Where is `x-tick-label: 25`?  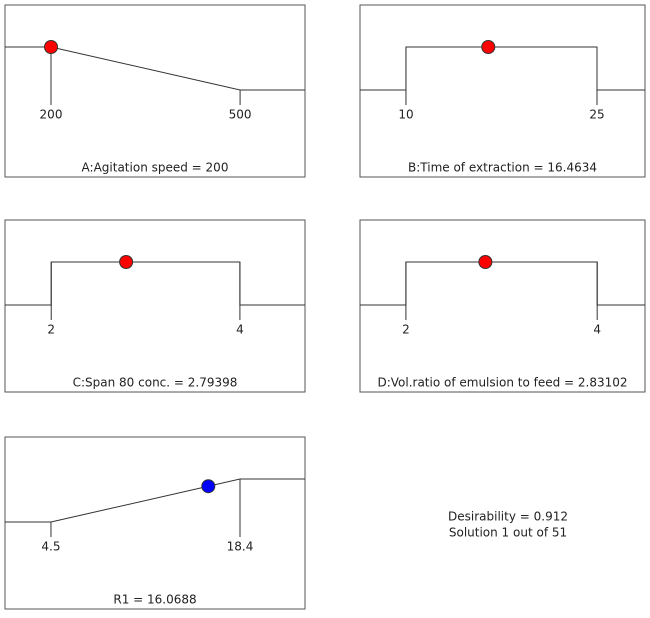
x-tick-label: 25 is located at coordinates (596, 115).